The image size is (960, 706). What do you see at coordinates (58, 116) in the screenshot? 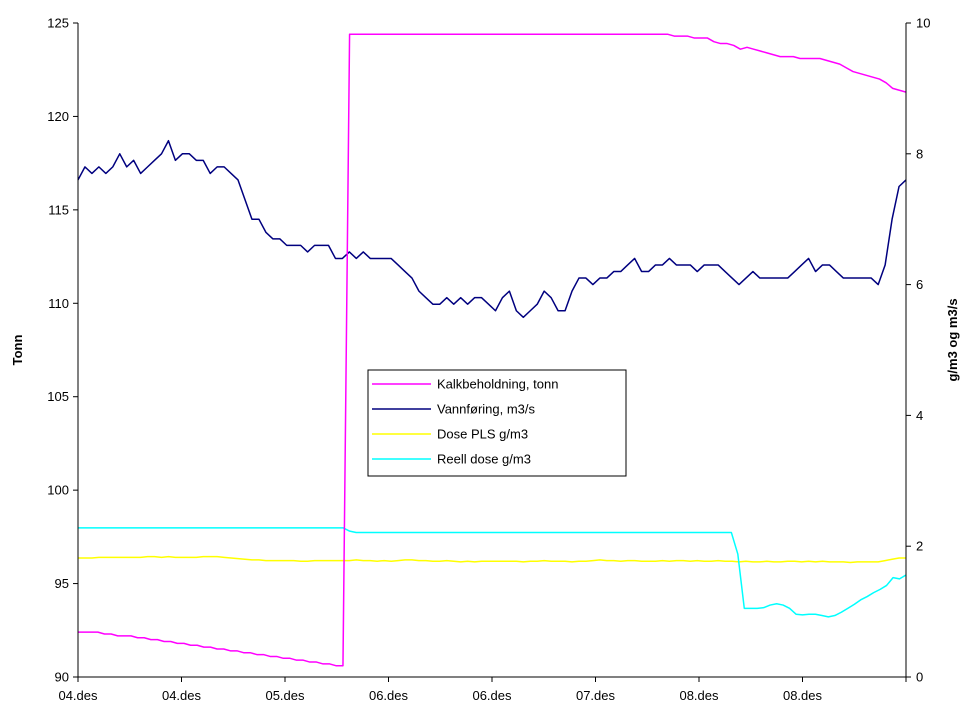
I see `left-tick-label: 120` at bounding box center [58, 116].